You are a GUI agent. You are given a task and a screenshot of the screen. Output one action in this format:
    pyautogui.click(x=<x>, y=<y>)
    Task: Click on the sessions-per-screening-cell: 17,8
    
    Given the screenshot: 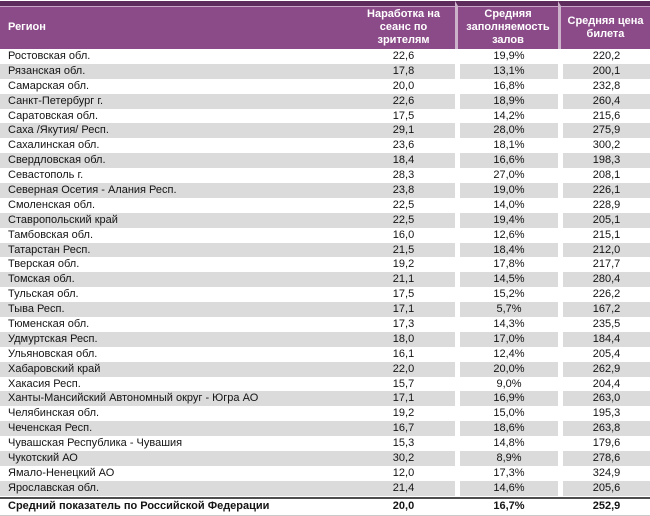 What is the action you would take?
    pyautogui.click(x=403, y=71)
    